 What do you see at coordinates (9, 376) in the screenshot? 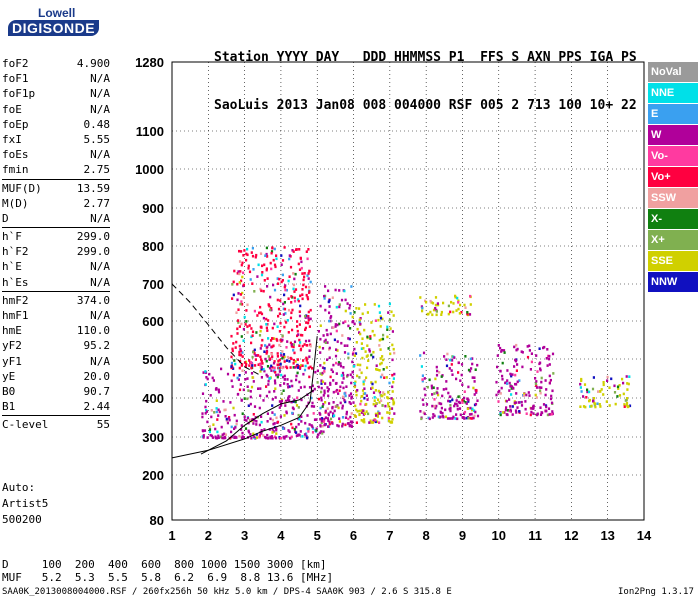
I see `param-name: yE` at bounding box center [9, 376].